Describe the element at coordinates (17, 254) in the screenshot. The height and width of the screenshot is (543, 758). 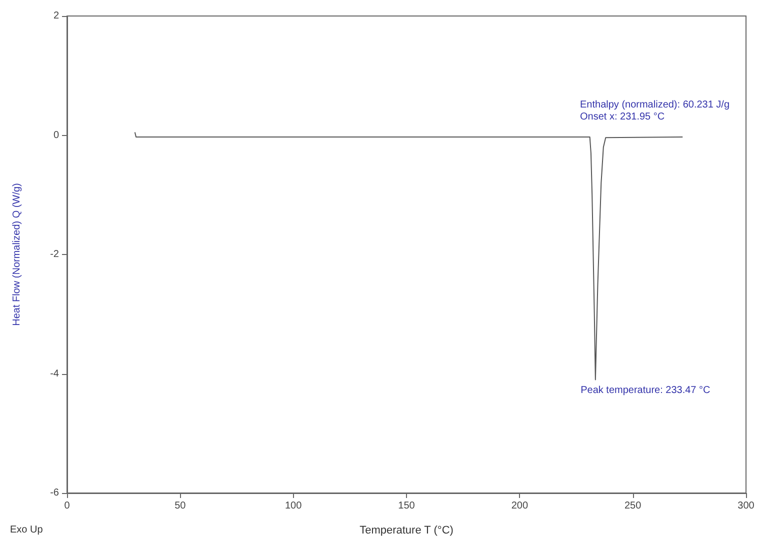
I see `y-axis-title: Heat Flow (Normalized) Q (W/g)` at that location.